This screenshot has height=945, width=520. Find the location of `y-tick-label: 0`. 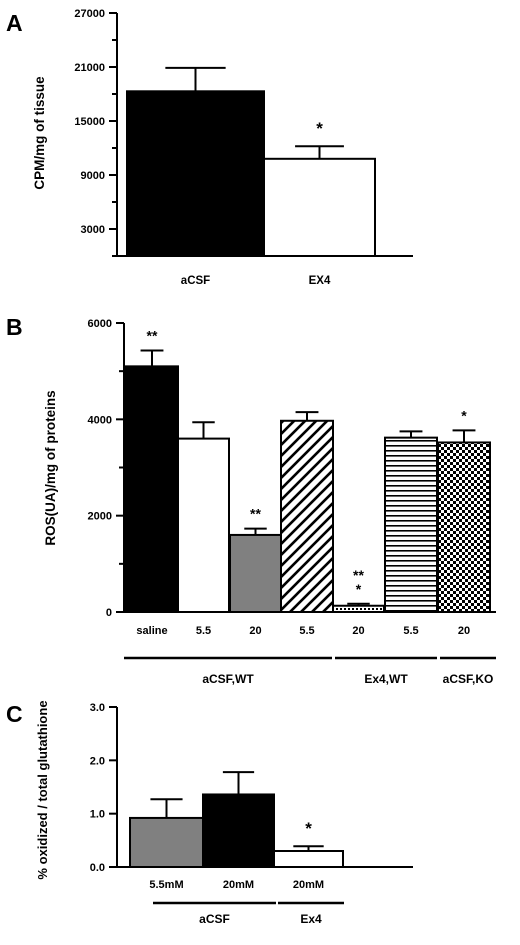

y-tick-label: 0 is located at coordinates (109, 613).